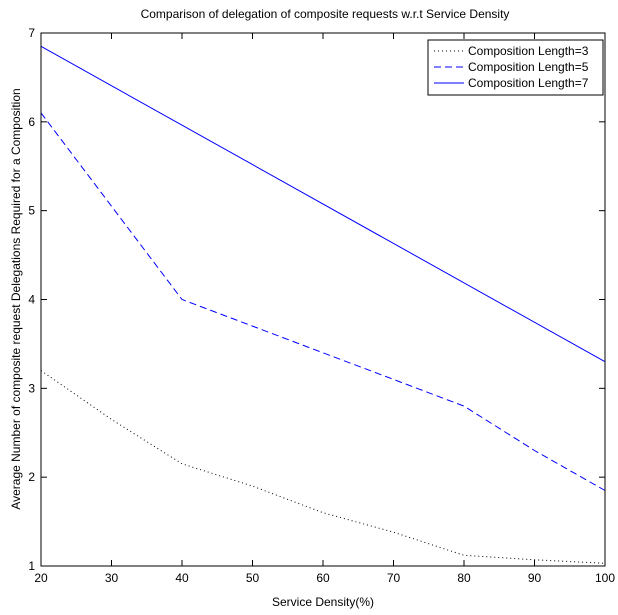 This screenshot has height=615, width=618. Describe the element at coordinates (41, 578) in the screenshot. I see `x-tick-label: 20` at that location.